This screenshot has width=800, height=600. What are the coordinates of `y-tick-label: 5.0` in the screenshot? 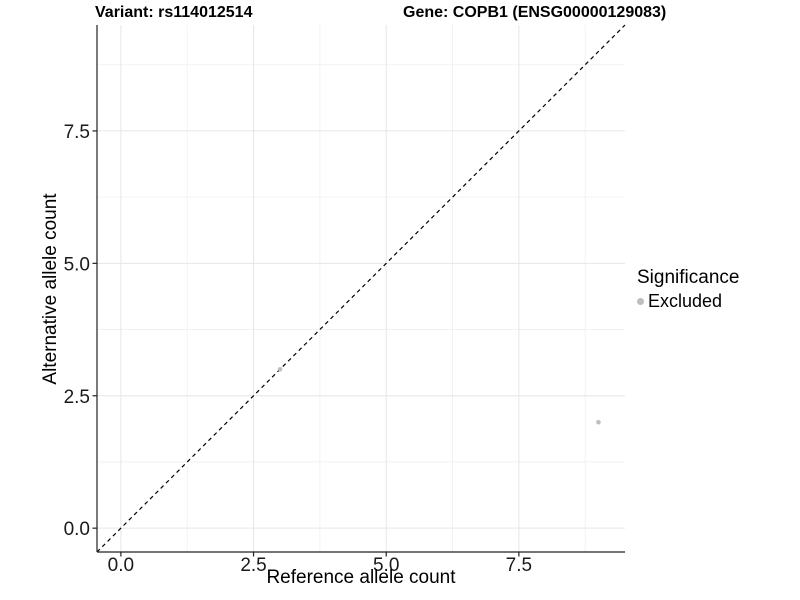 It's located at (77, 264).